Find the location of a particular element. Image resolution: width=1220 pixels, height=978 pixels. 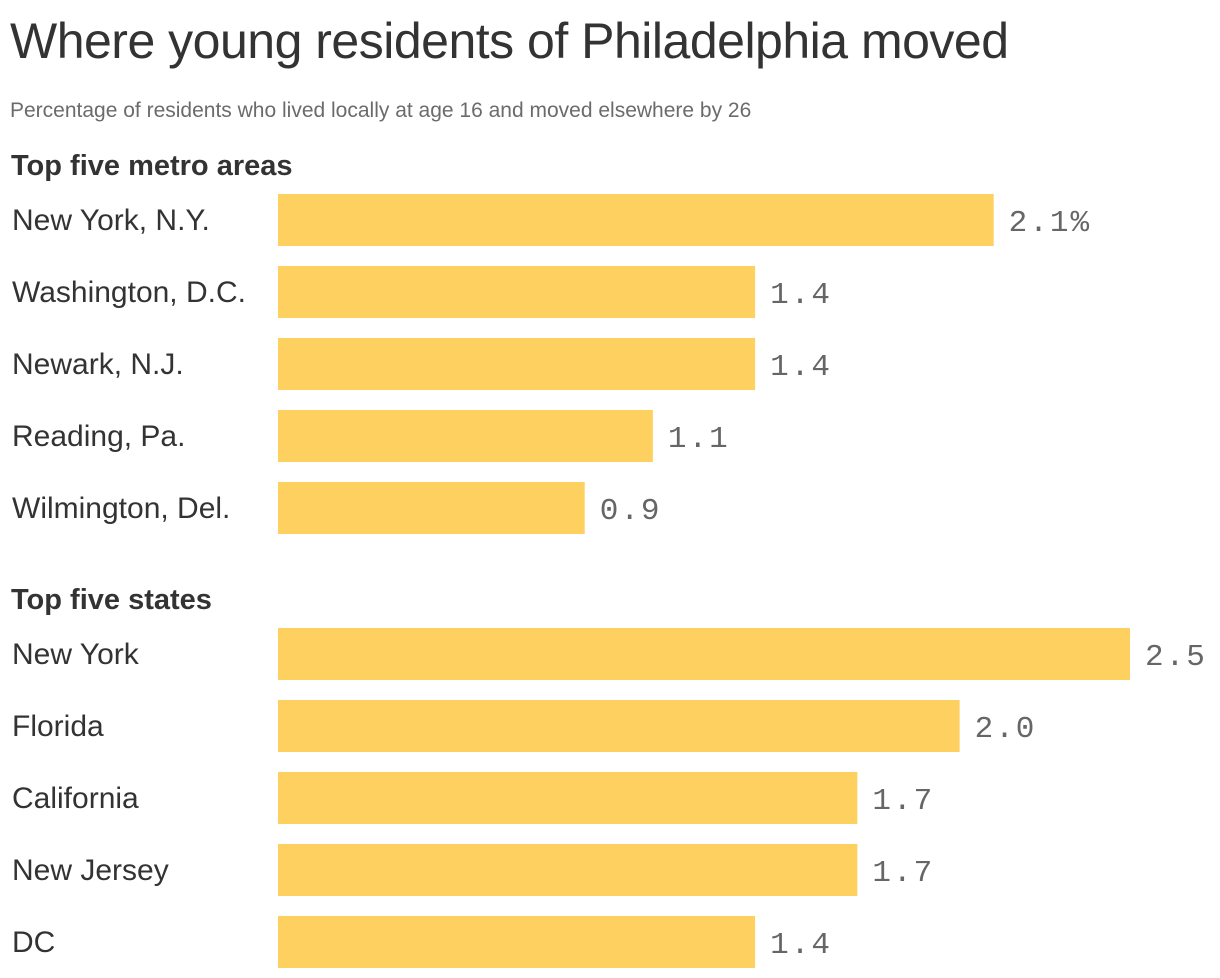

section-heading: Top five states is located at coordinates (111, 600).